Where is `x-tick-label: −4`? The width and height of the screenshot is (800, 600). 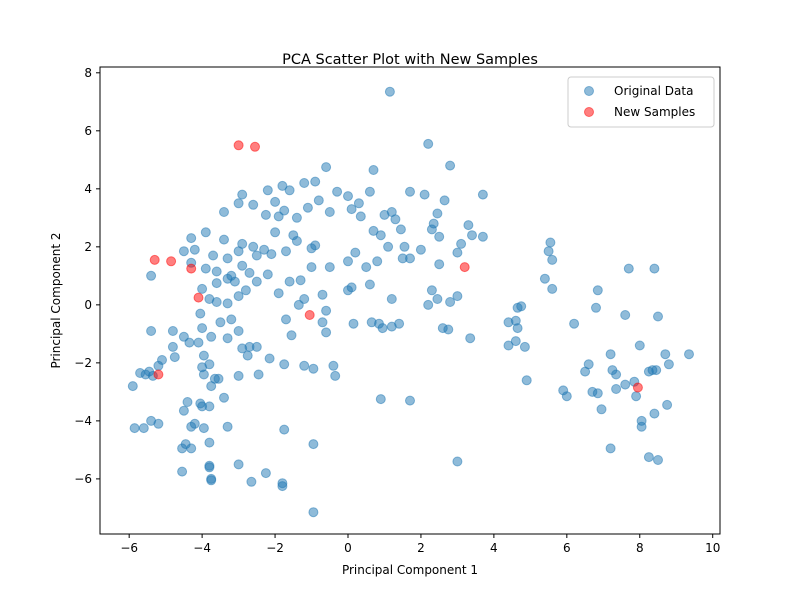 x-tick-label: −4 is located at coordinates (202, 548).